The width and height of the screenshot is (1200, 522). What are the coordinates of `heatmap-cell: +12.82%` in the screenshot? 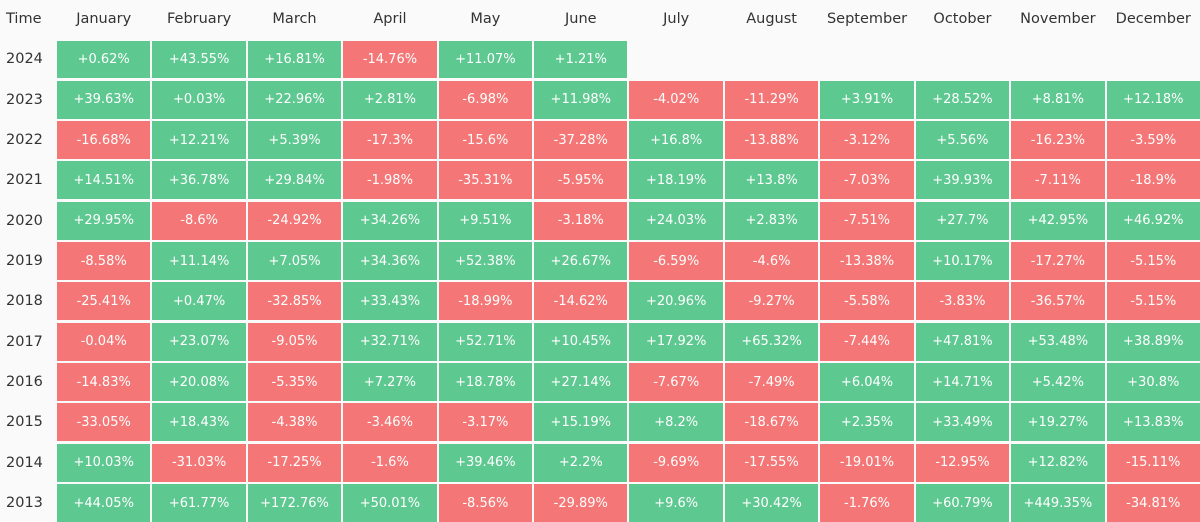 It's located at (1058, 462).